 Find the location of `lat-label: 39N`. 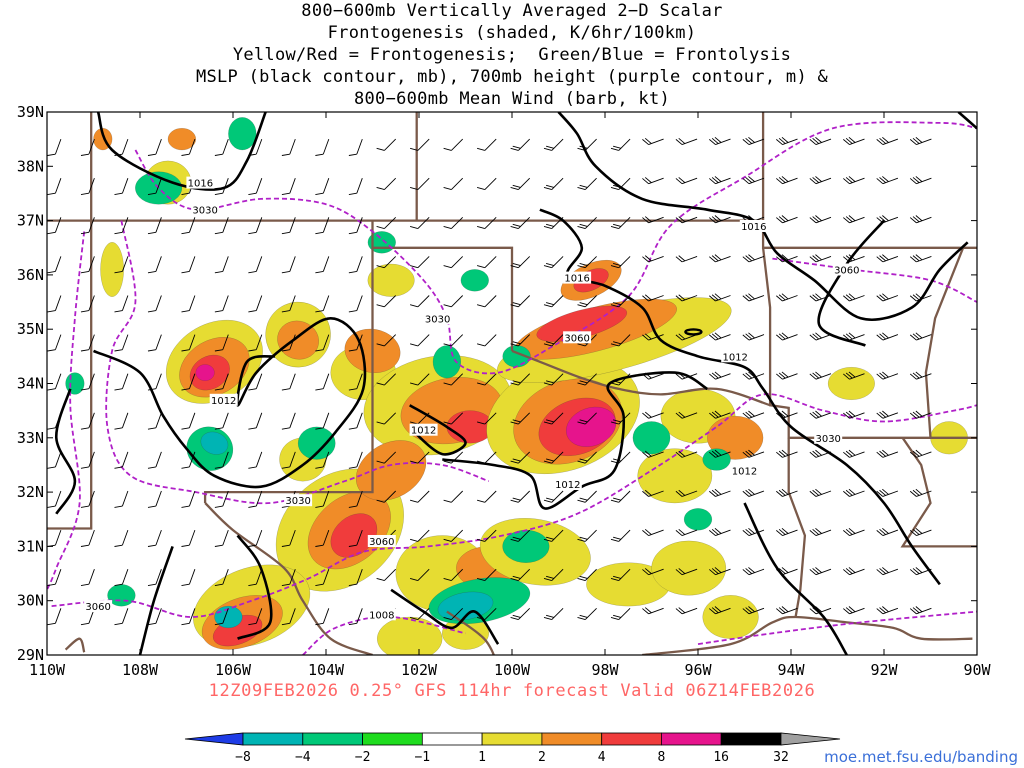

lat-label: 39N is located at coordinates (30, 112).